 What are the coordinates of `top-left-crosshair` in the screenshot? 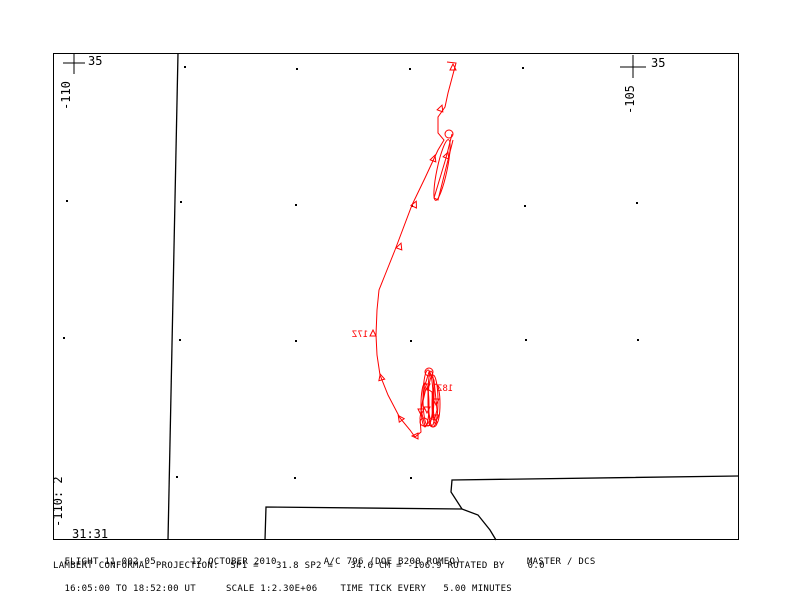 It's located at (74, 63).